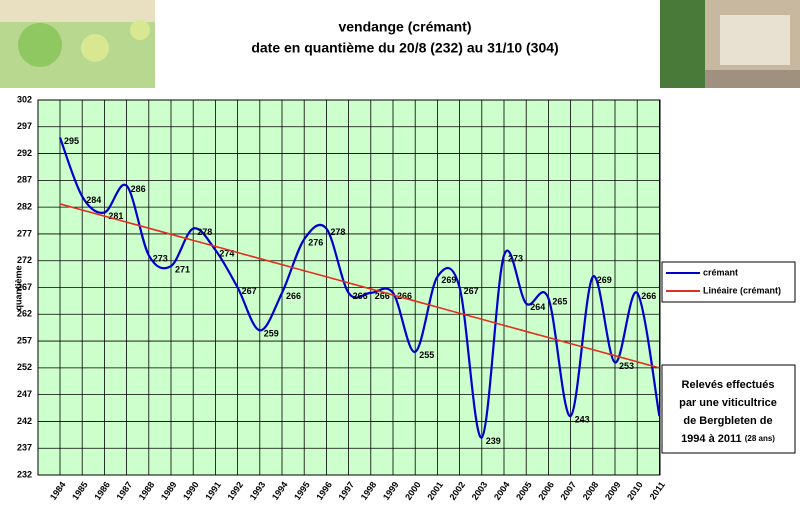 This screenshot has width=800, height=526. I want to click on x-tick-label: 1992, so click(236, 491).